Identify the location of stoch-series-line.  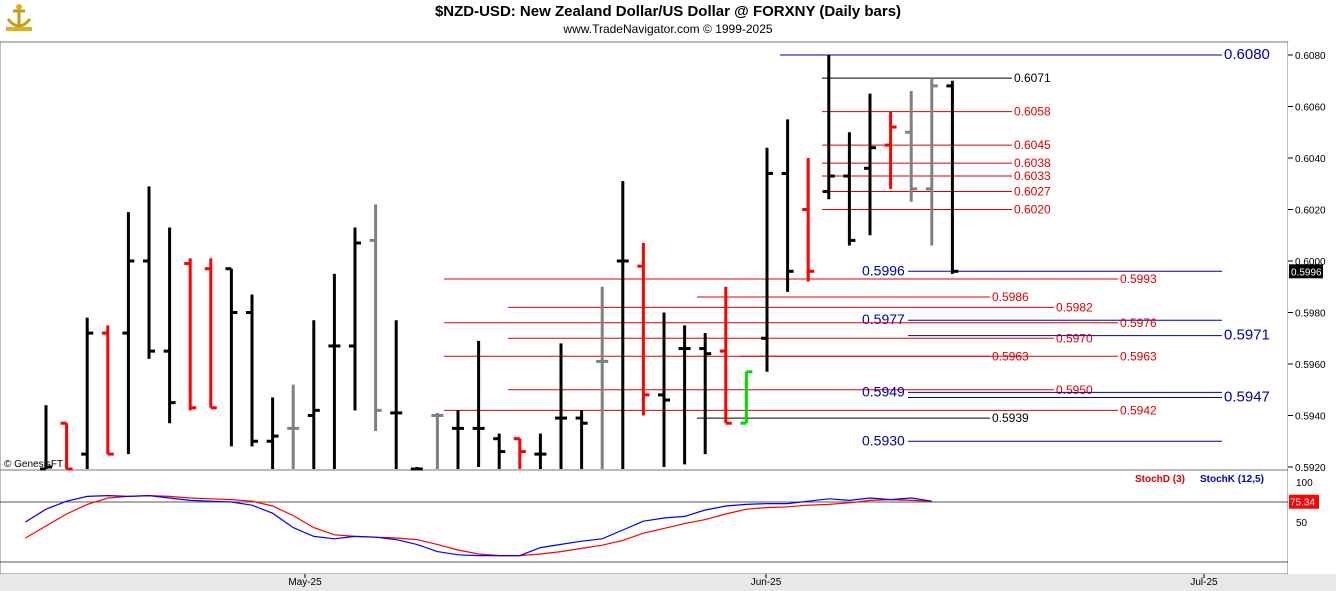
(478, 525).